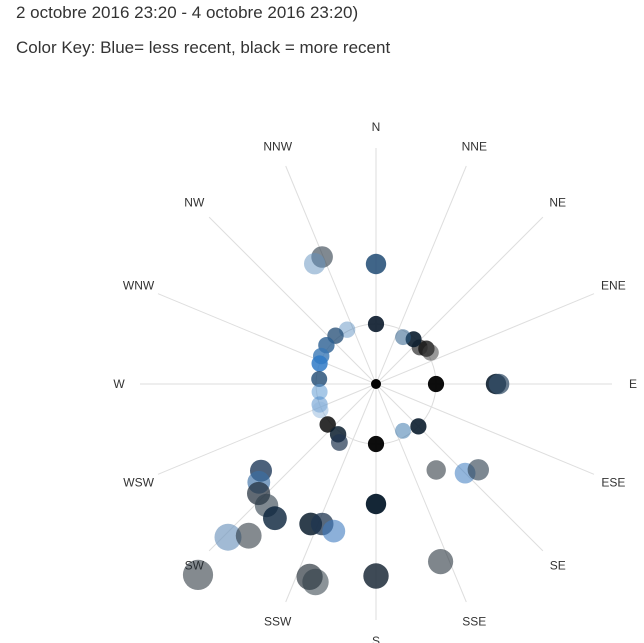 The height and width of the screenshot is (643, 644). I want to click on center-point, so click(376, 384).